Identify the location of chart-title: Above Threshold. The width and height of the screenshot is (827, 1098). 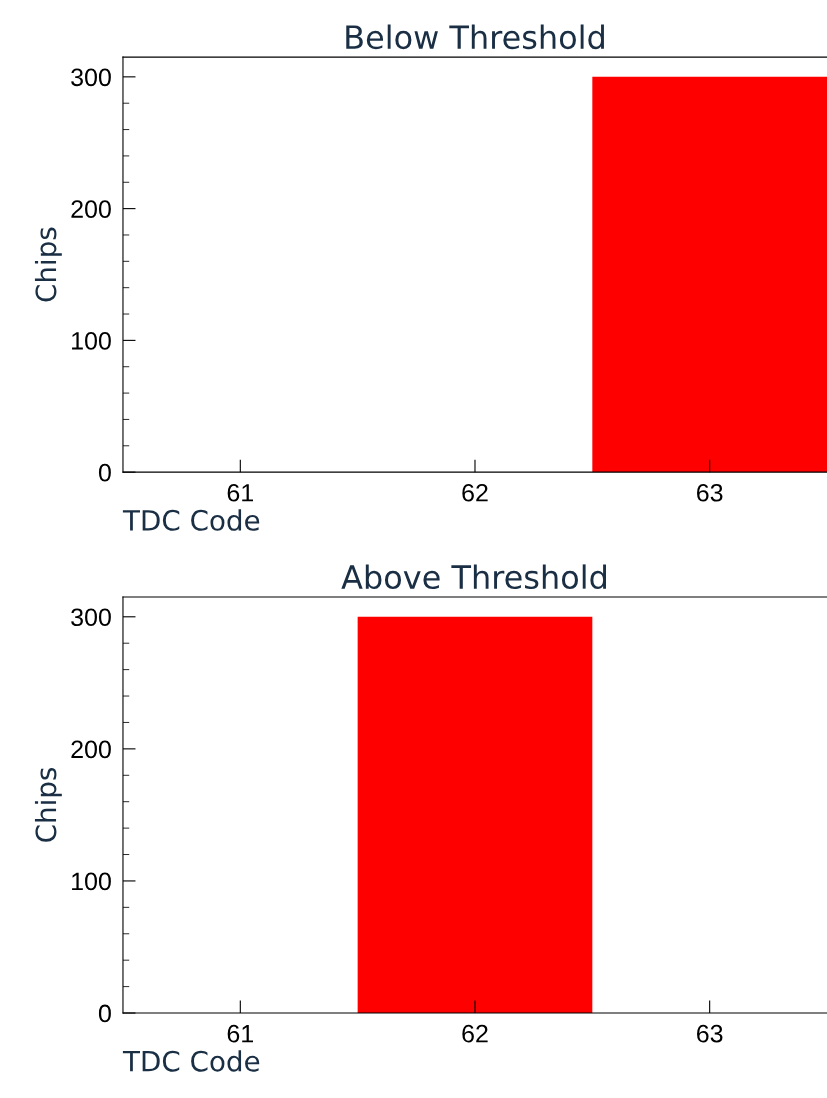
(473, 577).